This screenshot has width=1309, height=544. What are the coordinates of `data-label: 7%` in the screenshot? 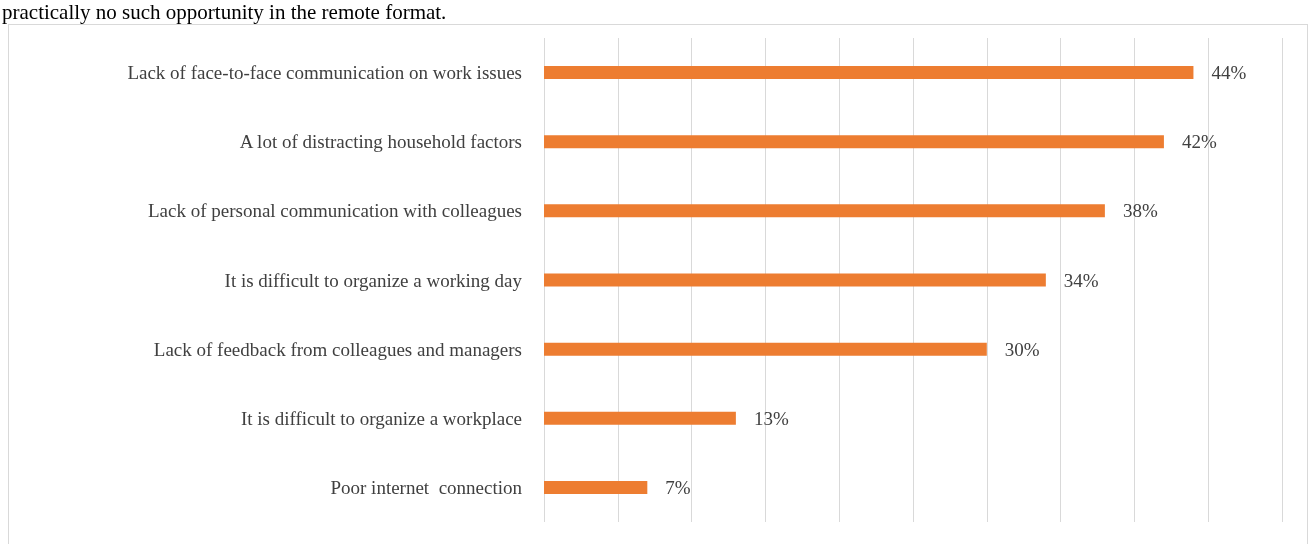 It's located at (678, 487).